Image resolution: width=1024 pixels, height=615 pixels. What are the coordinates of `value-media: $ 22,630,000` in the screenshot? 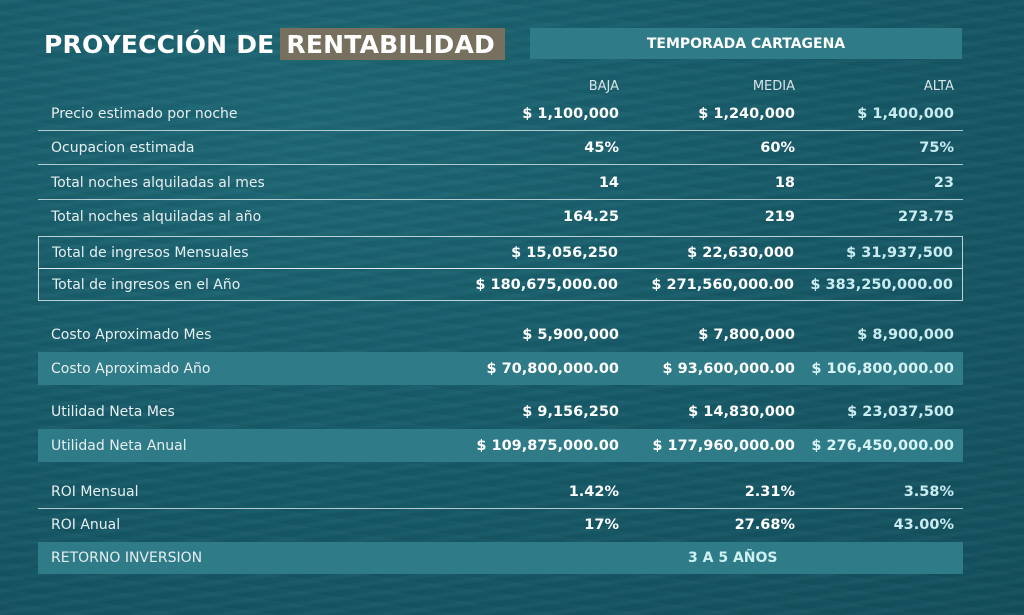 It's located at (740, 252).